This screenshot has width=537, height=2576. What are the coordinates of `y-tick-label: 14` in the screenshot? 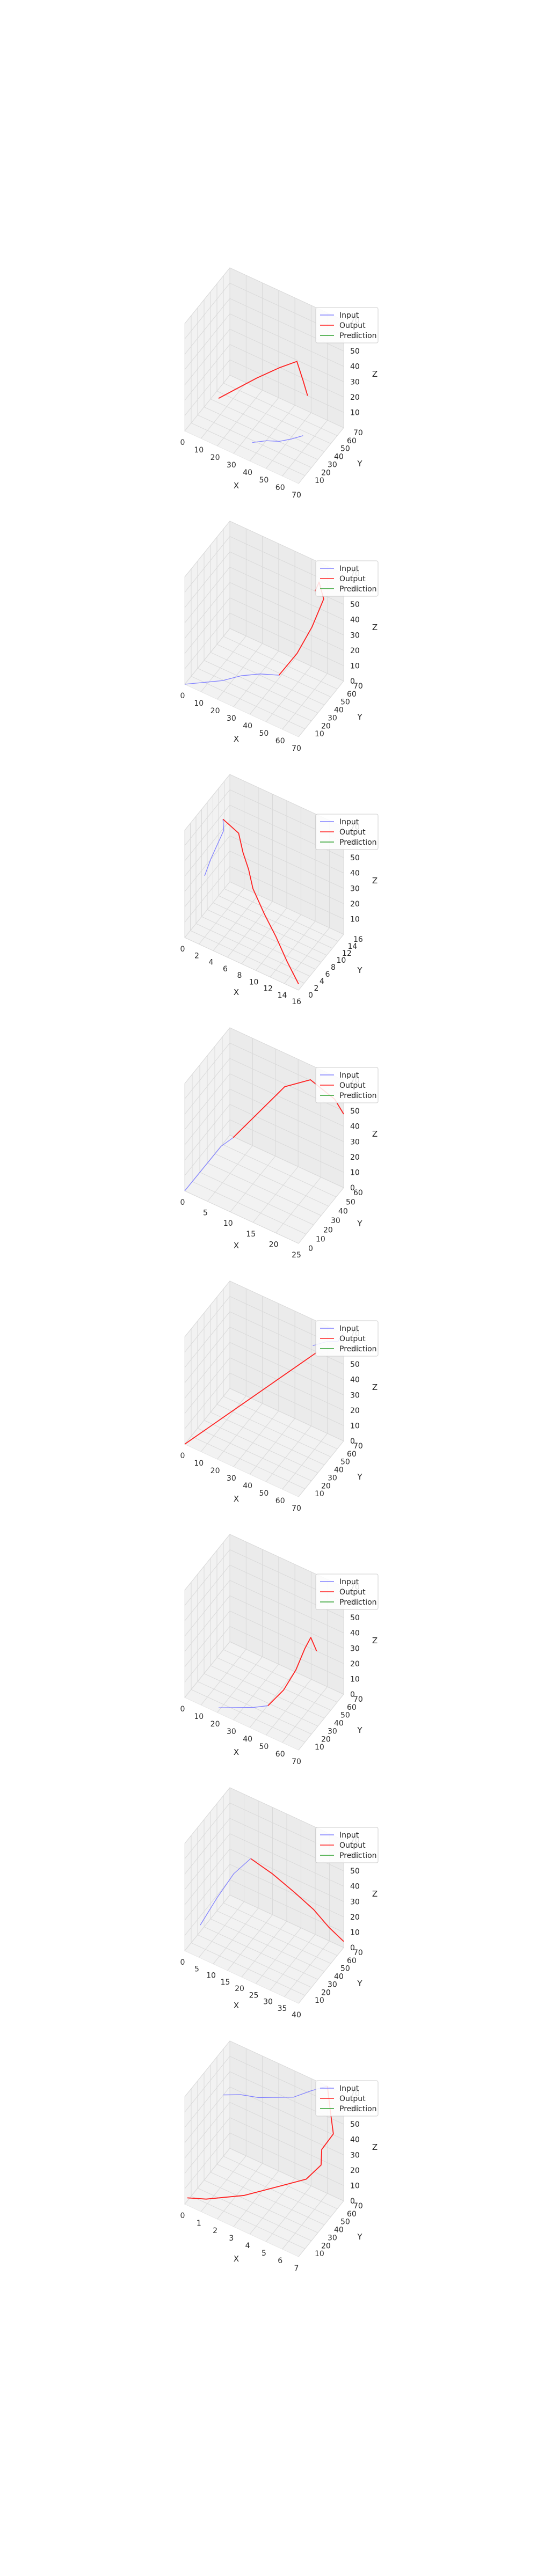 It's located at (353, 946).